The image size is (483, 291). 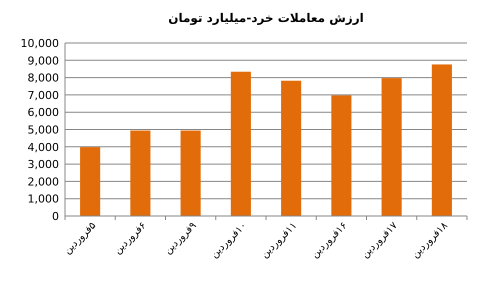 I want to click on y-tick-label: 2,000, so click(x=43, y=181).